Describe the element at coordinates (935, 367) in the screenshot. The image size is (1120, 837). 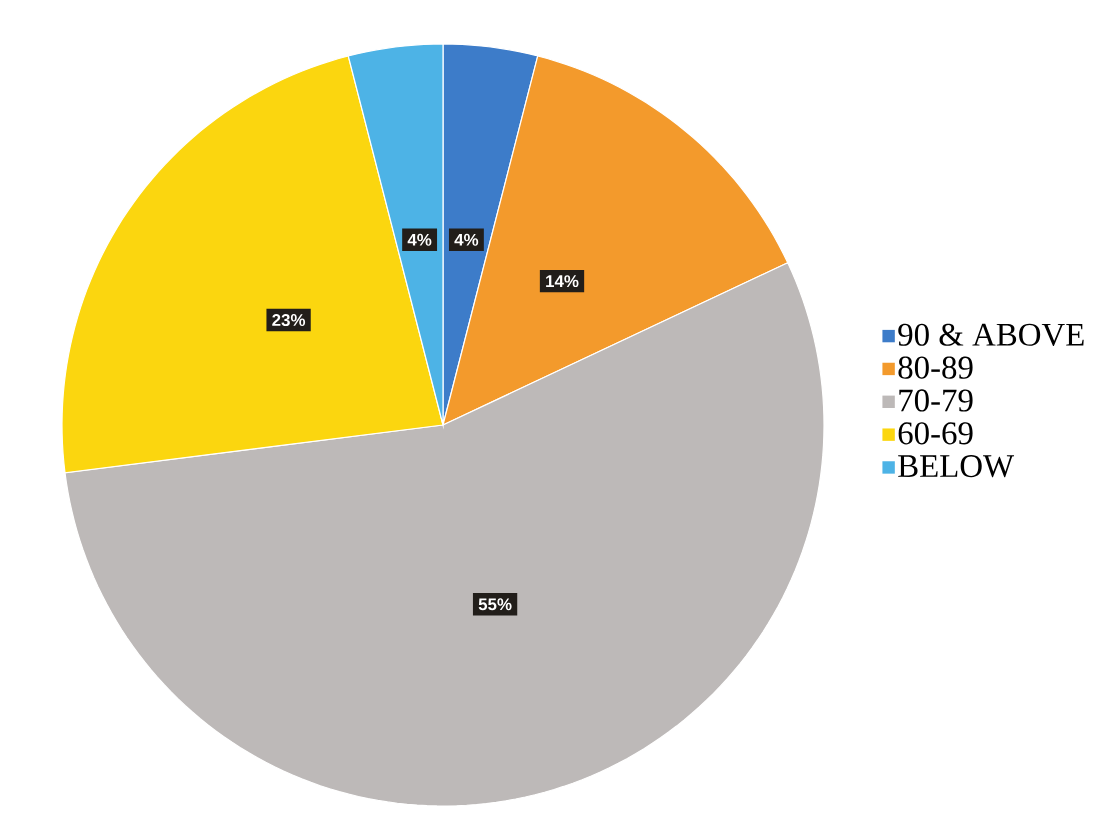
I see `legend-label: 80-89` at that location.